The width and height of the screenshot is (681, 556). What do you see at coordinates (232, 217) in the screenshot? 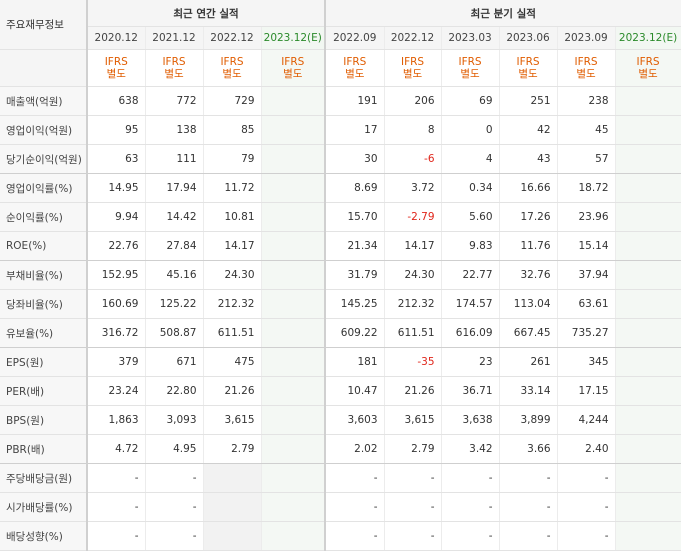
I see `annual-value-cell: 10.81` at bounding box center [232, 217].